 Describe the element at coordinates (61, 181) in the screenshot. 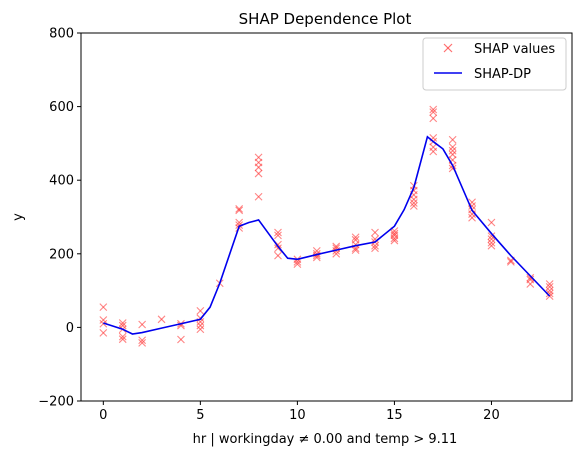

I see `y-tick-label: 400` at that location.